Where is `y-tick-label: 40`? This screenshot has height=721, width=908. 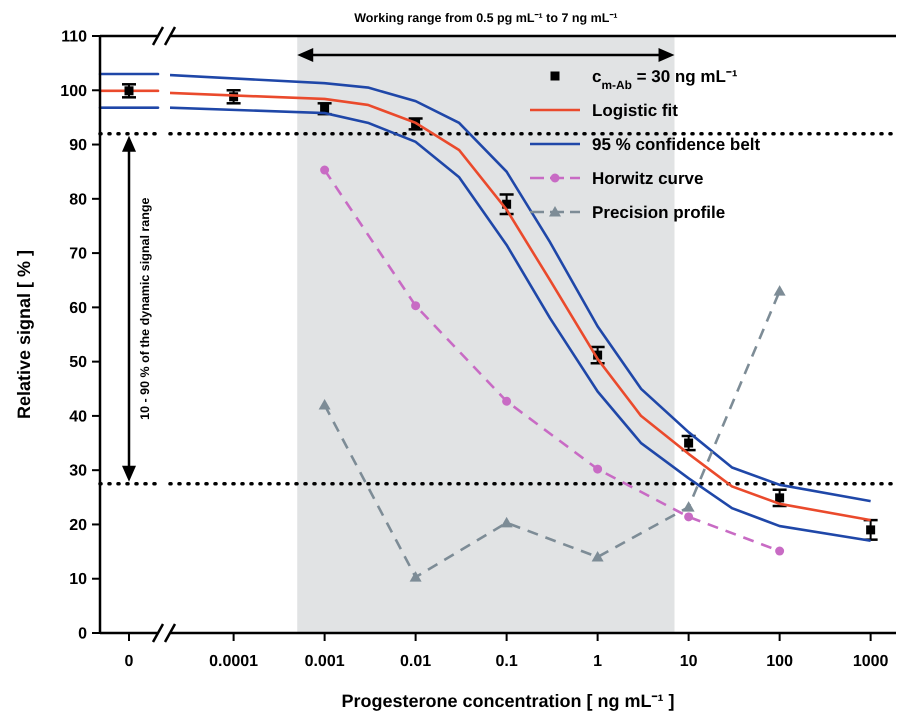 y-tick-label: 40 is located at coordinates (78, 417).